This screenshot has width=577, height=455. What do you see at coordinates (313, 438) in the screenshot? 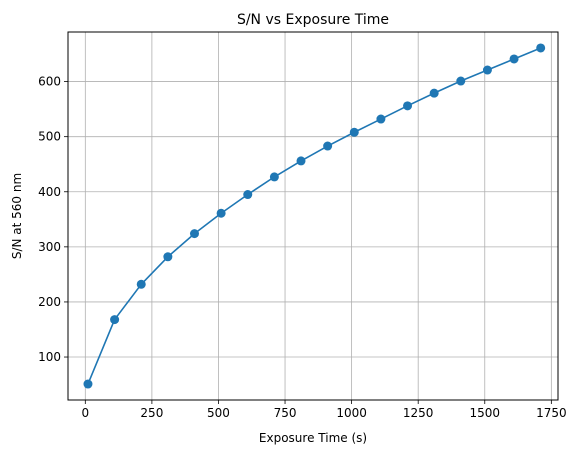
I see `x-axis-label: Exposure Time (s)` at bounding box center [313, 438].